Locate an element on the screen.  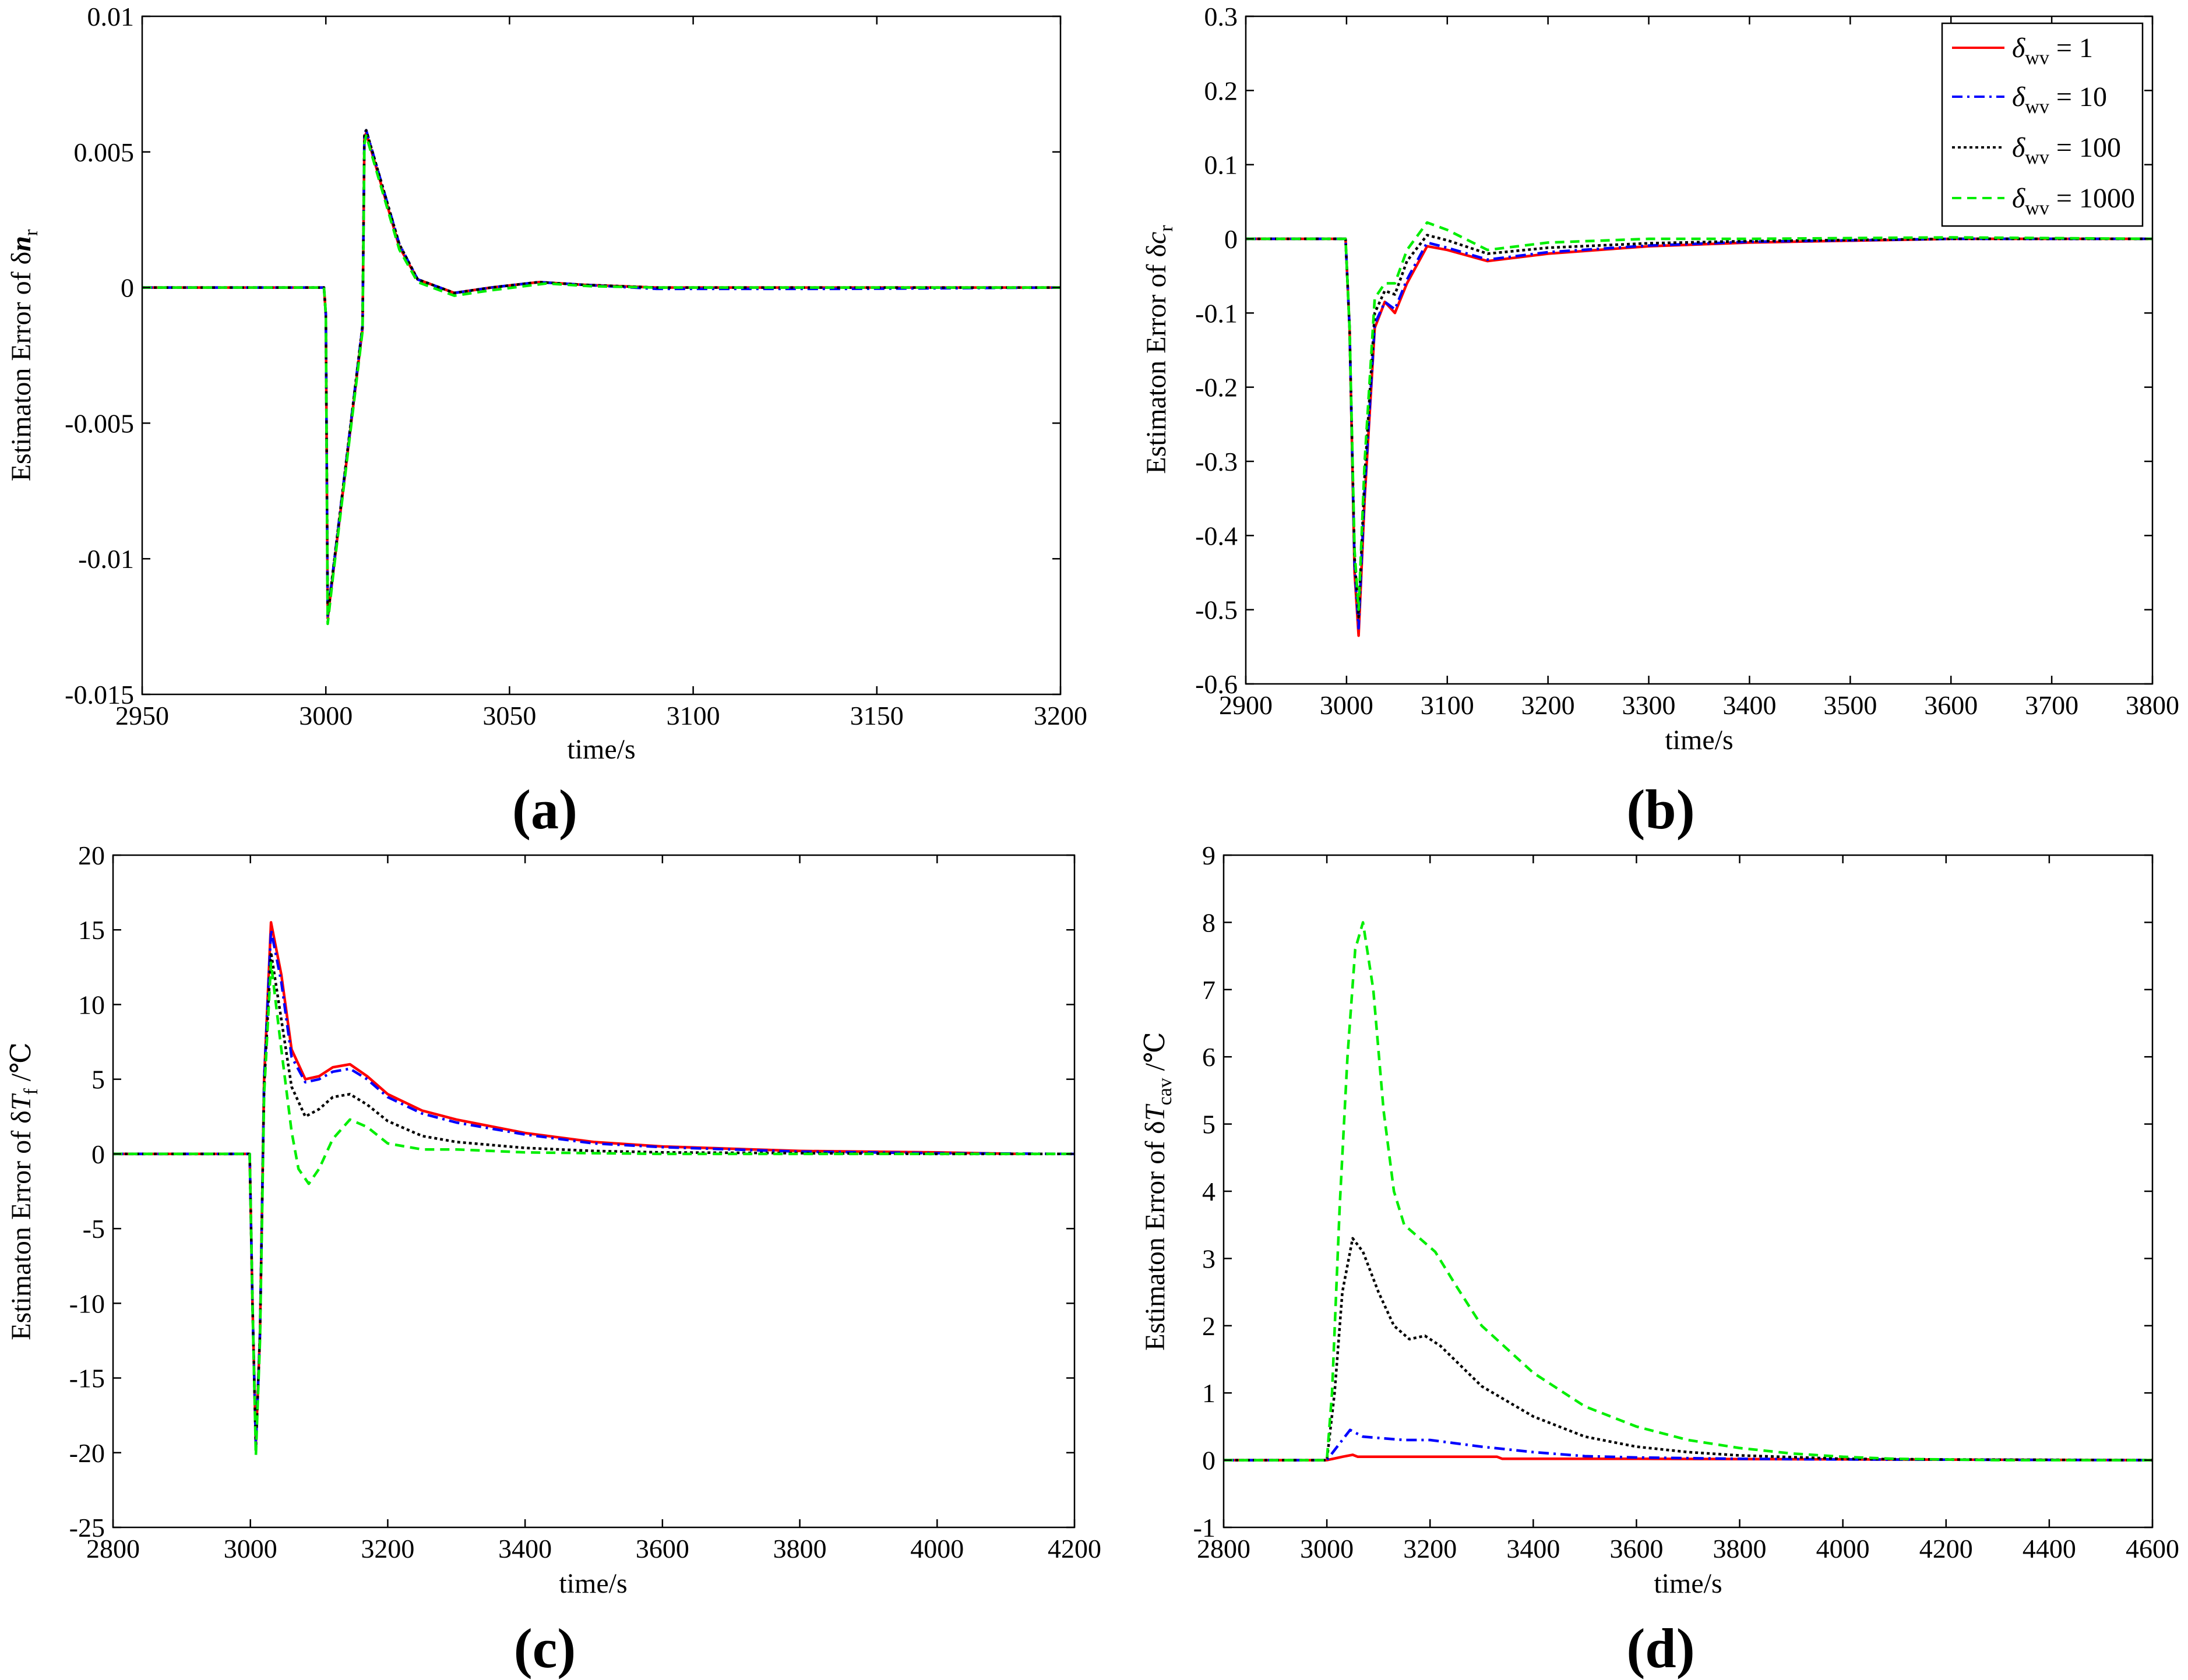
panel-c-xtick-label: 3000 is located at coordinates (250, 1548).